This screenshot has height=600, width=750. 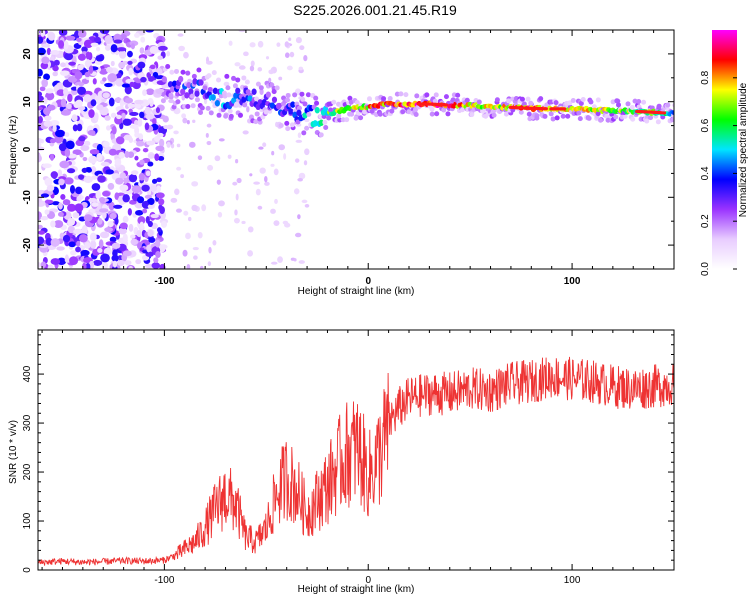 What do you see at coordinates (164, 281) in the screenshot?
I see `x-tick-label: -100` at bounding box center [164, 281].